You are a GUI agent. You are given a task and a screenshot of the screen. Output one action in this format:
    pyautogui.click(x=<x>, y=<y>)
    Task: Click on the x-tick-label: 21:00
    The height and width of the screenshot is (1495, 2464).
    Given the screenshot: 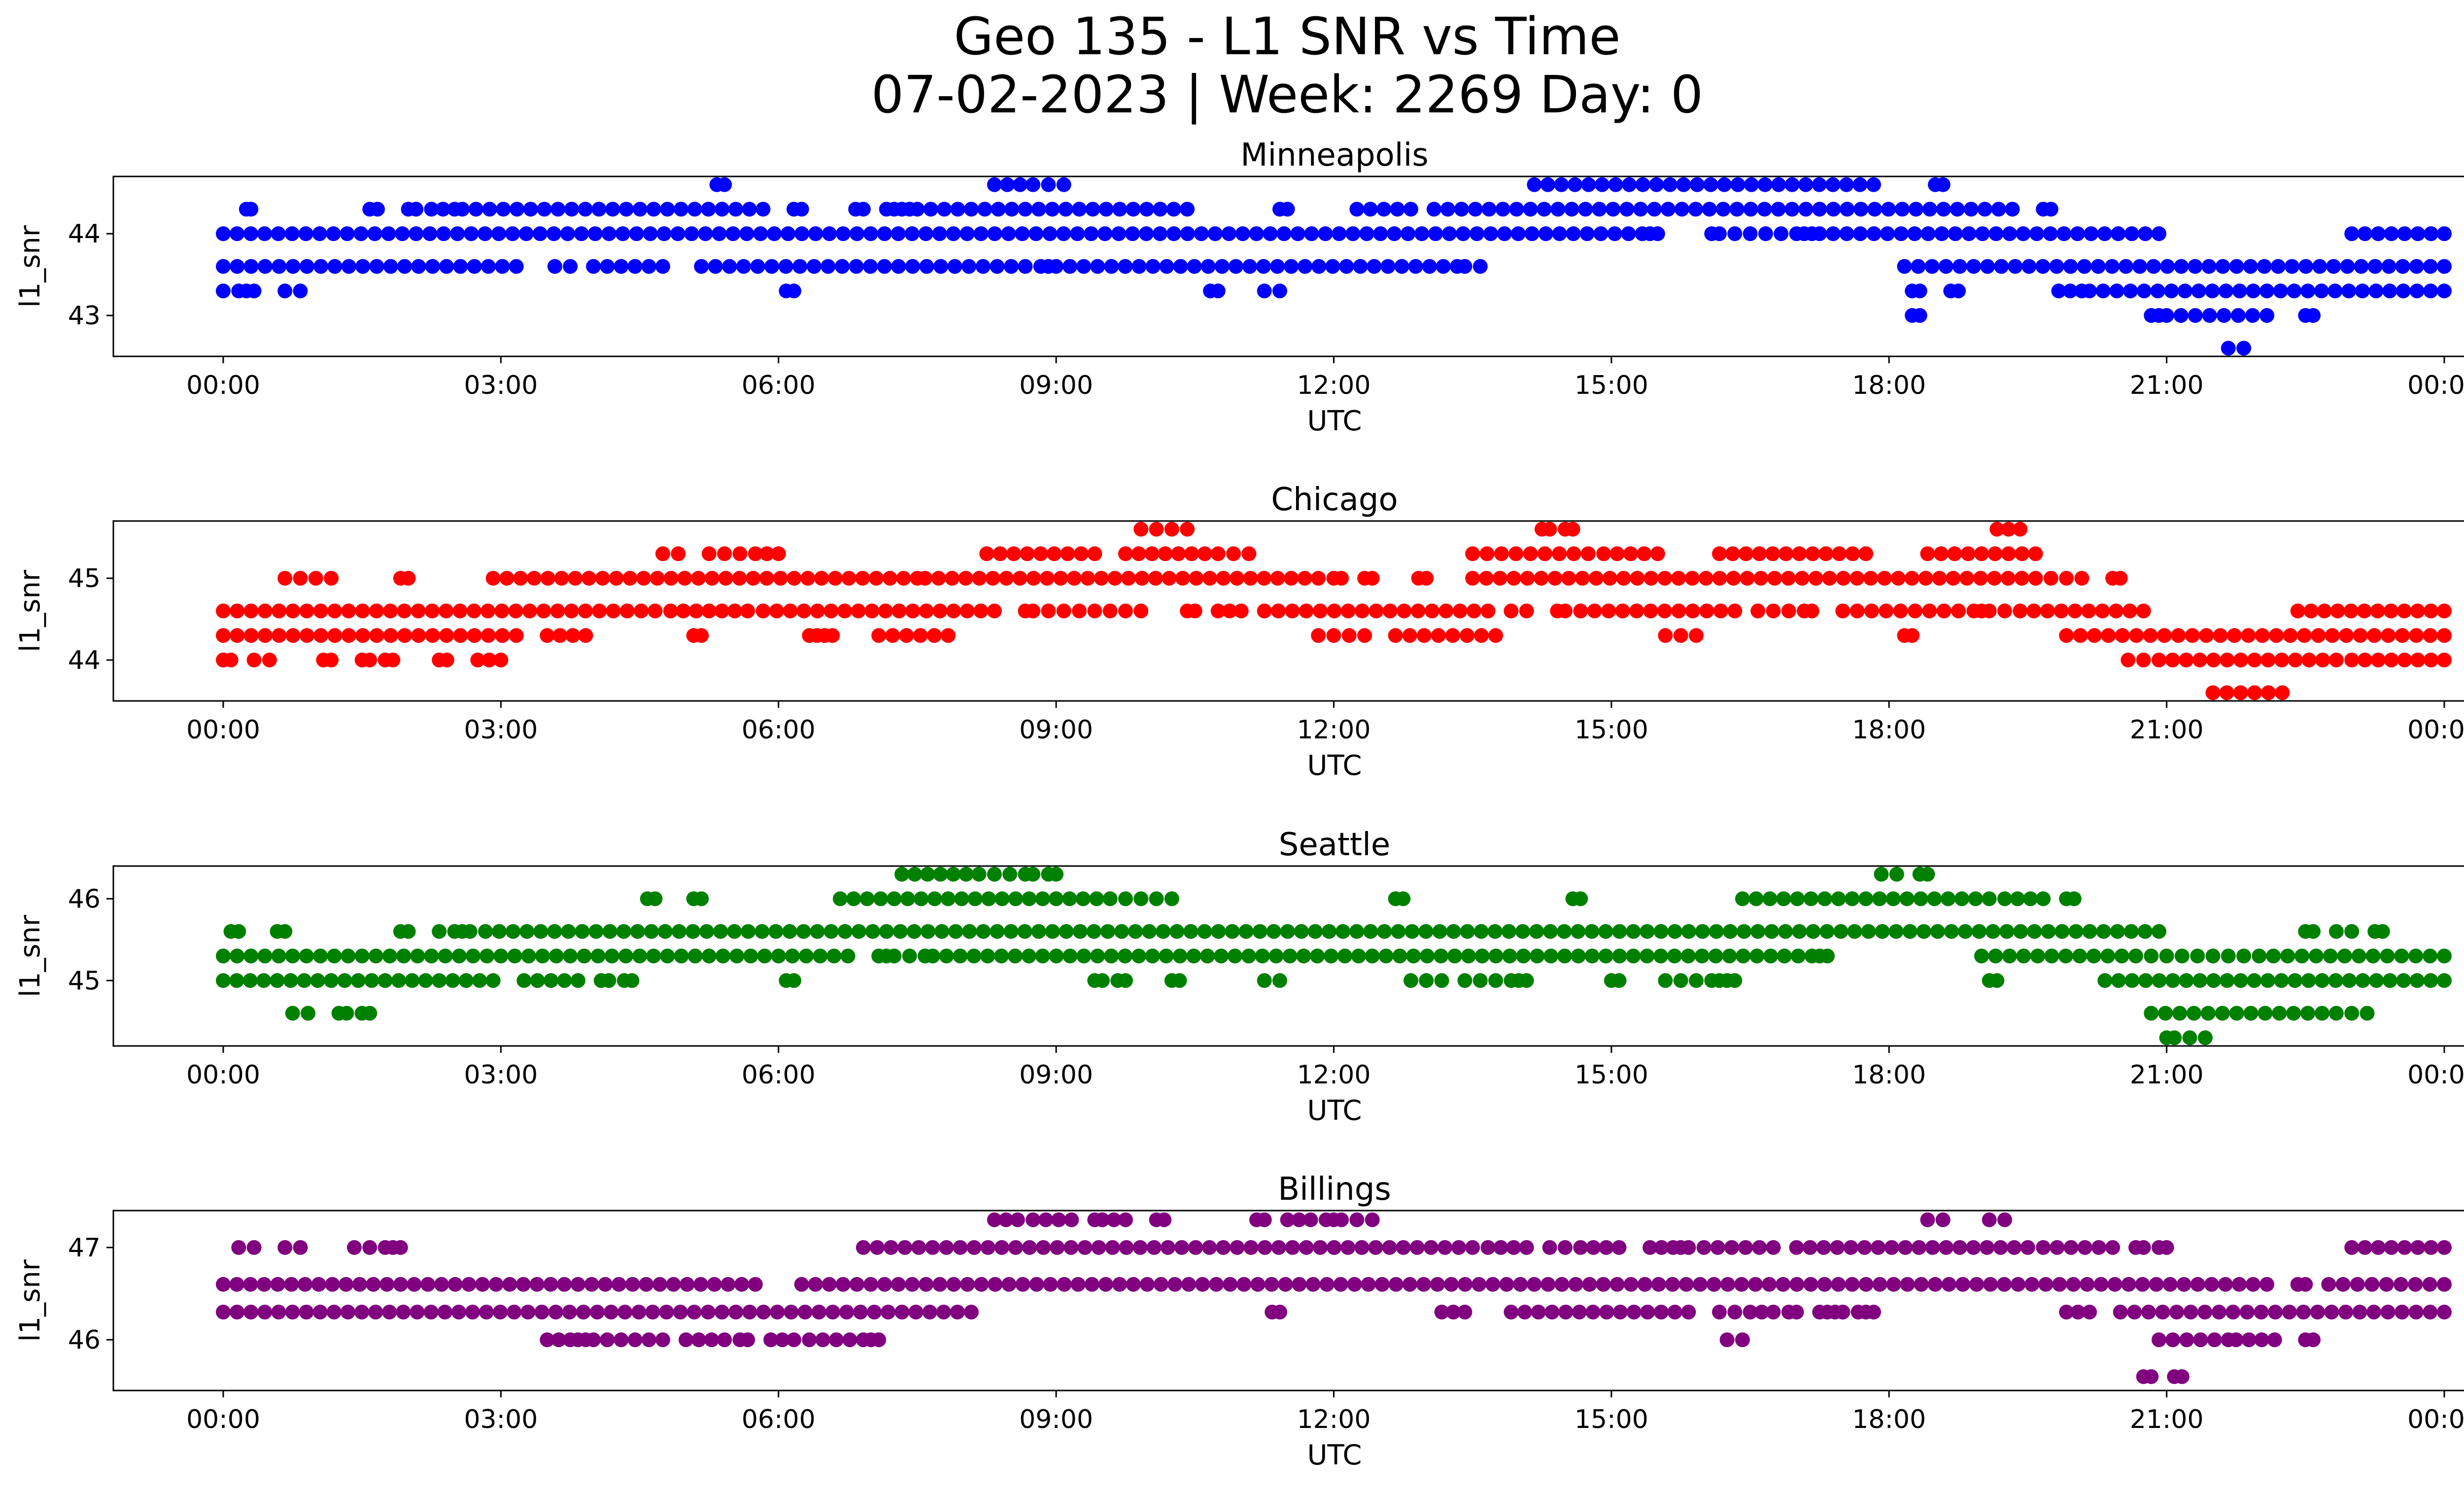 What is the action you would take?
    pyautogui.click(x=2167, y=1419)
    